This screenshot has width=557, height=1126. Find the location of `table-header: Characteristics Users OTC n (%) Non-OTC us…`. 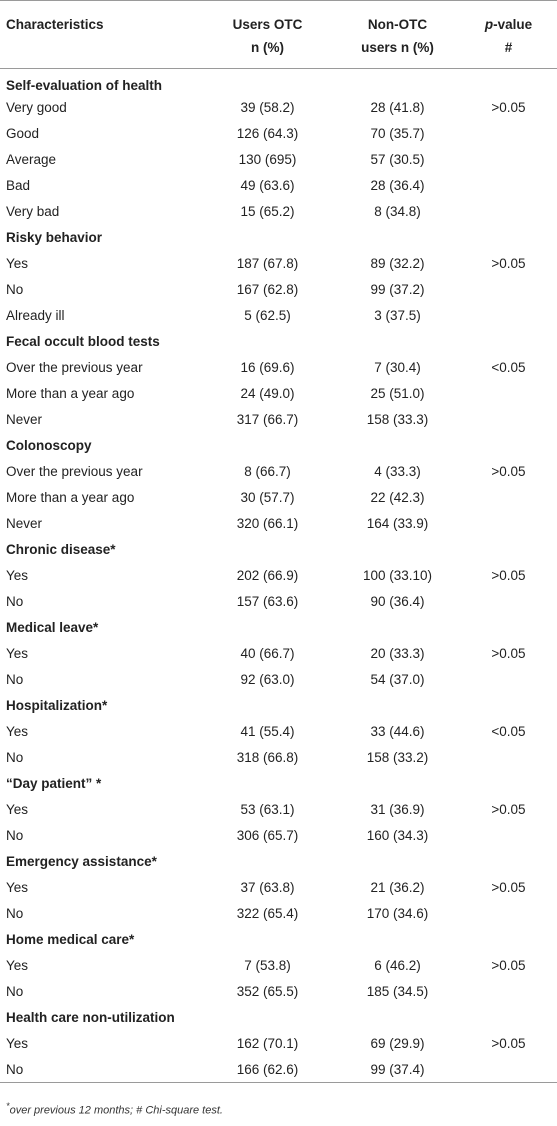

table-header: Characteristics Users OTC n (%) Non-OTC us… is located at coordinates (278, 34).